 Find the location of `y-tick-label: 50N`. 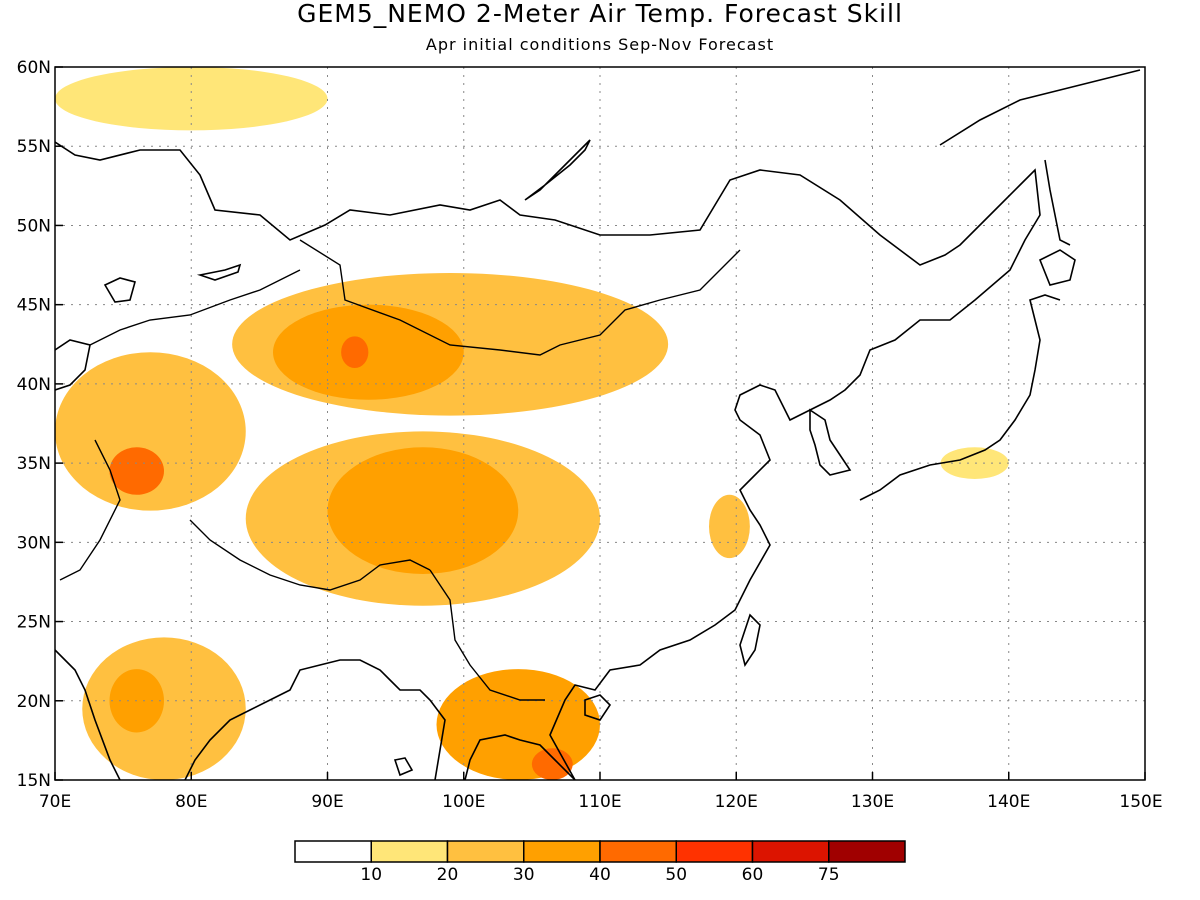

y-tick-label: 50N is located at coordinates (34, 226).